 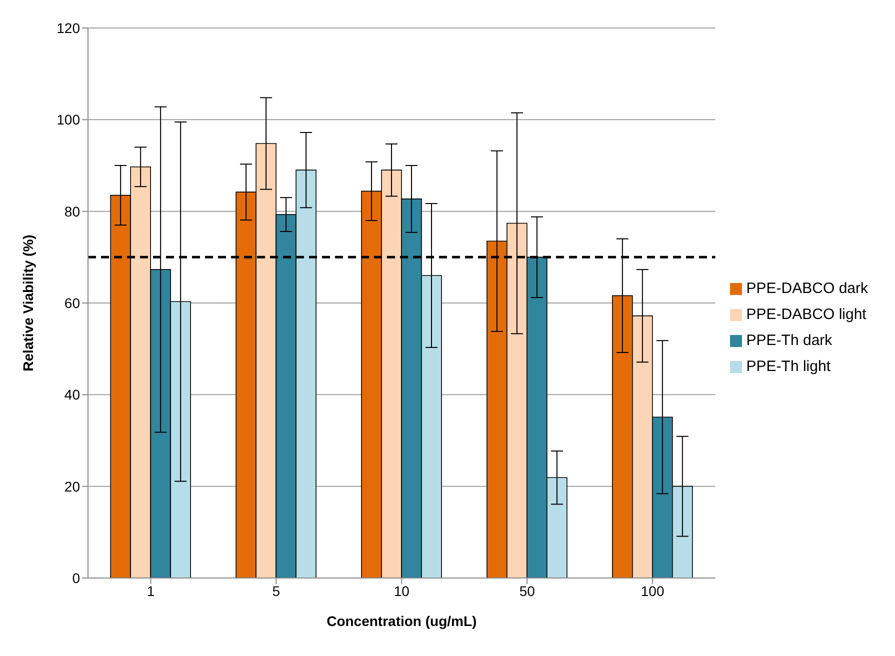 I want to click on x-tick-label: 10, so click(x=402, y=590).